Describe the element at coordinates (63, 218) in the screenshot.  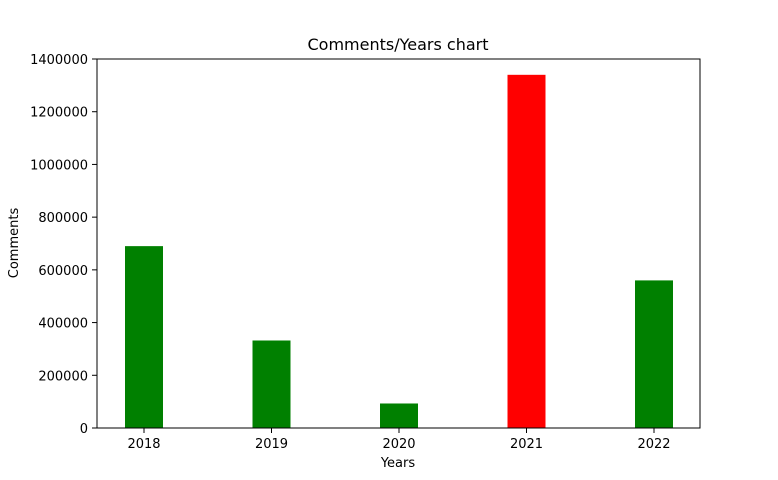
I see `y-tick-label: 800000` at that location.